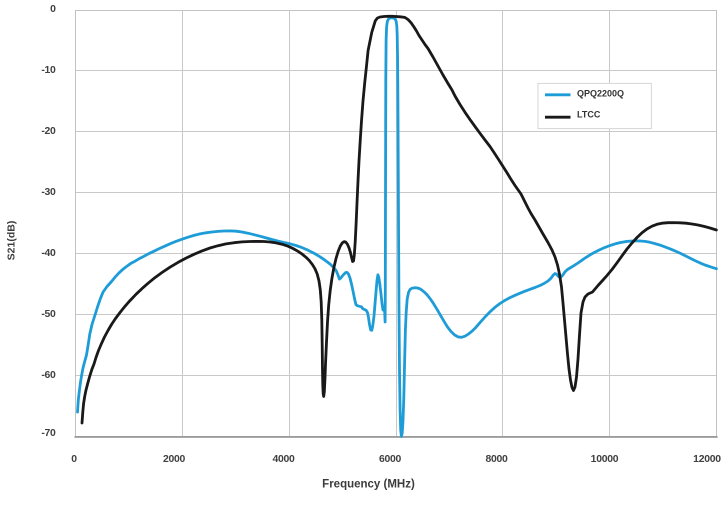 This screenshot has width=728, height=509. I want to click on svg-text: Frequency (MHz), so click(368, 485).